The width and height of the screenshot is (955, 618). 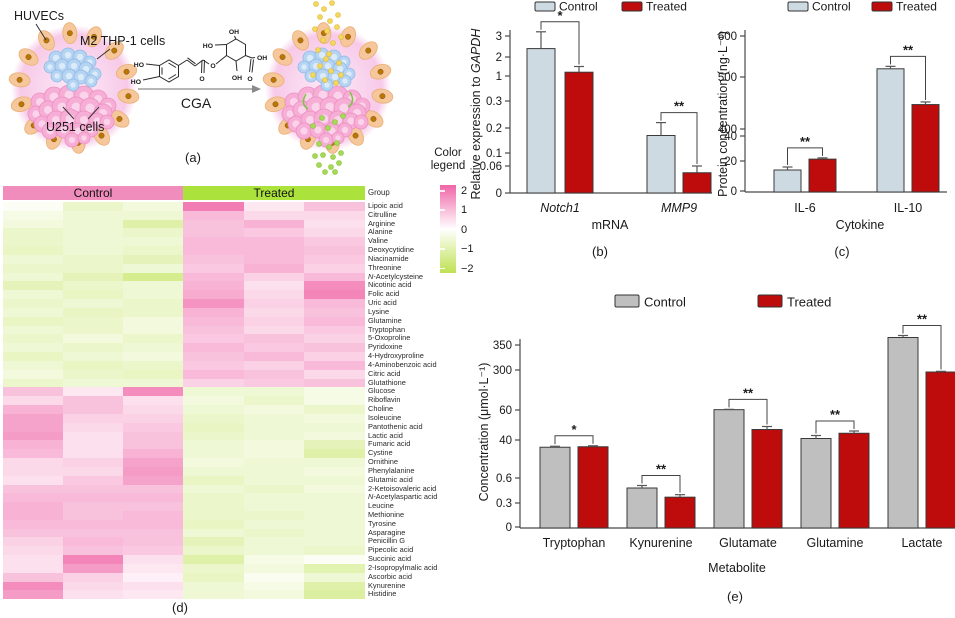 I want to click on y-tick-label: 350, so click(x=502, y=346).